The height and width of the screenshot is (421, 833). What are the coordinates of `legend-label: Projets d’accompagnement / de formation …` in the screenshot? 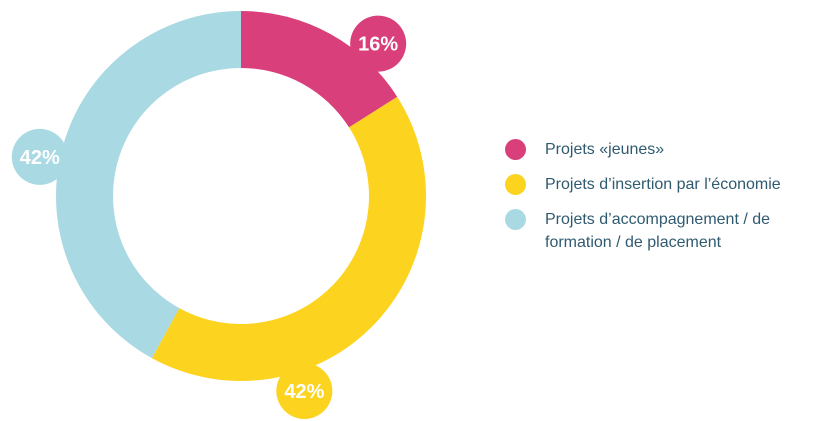 It's located at (658, 231).